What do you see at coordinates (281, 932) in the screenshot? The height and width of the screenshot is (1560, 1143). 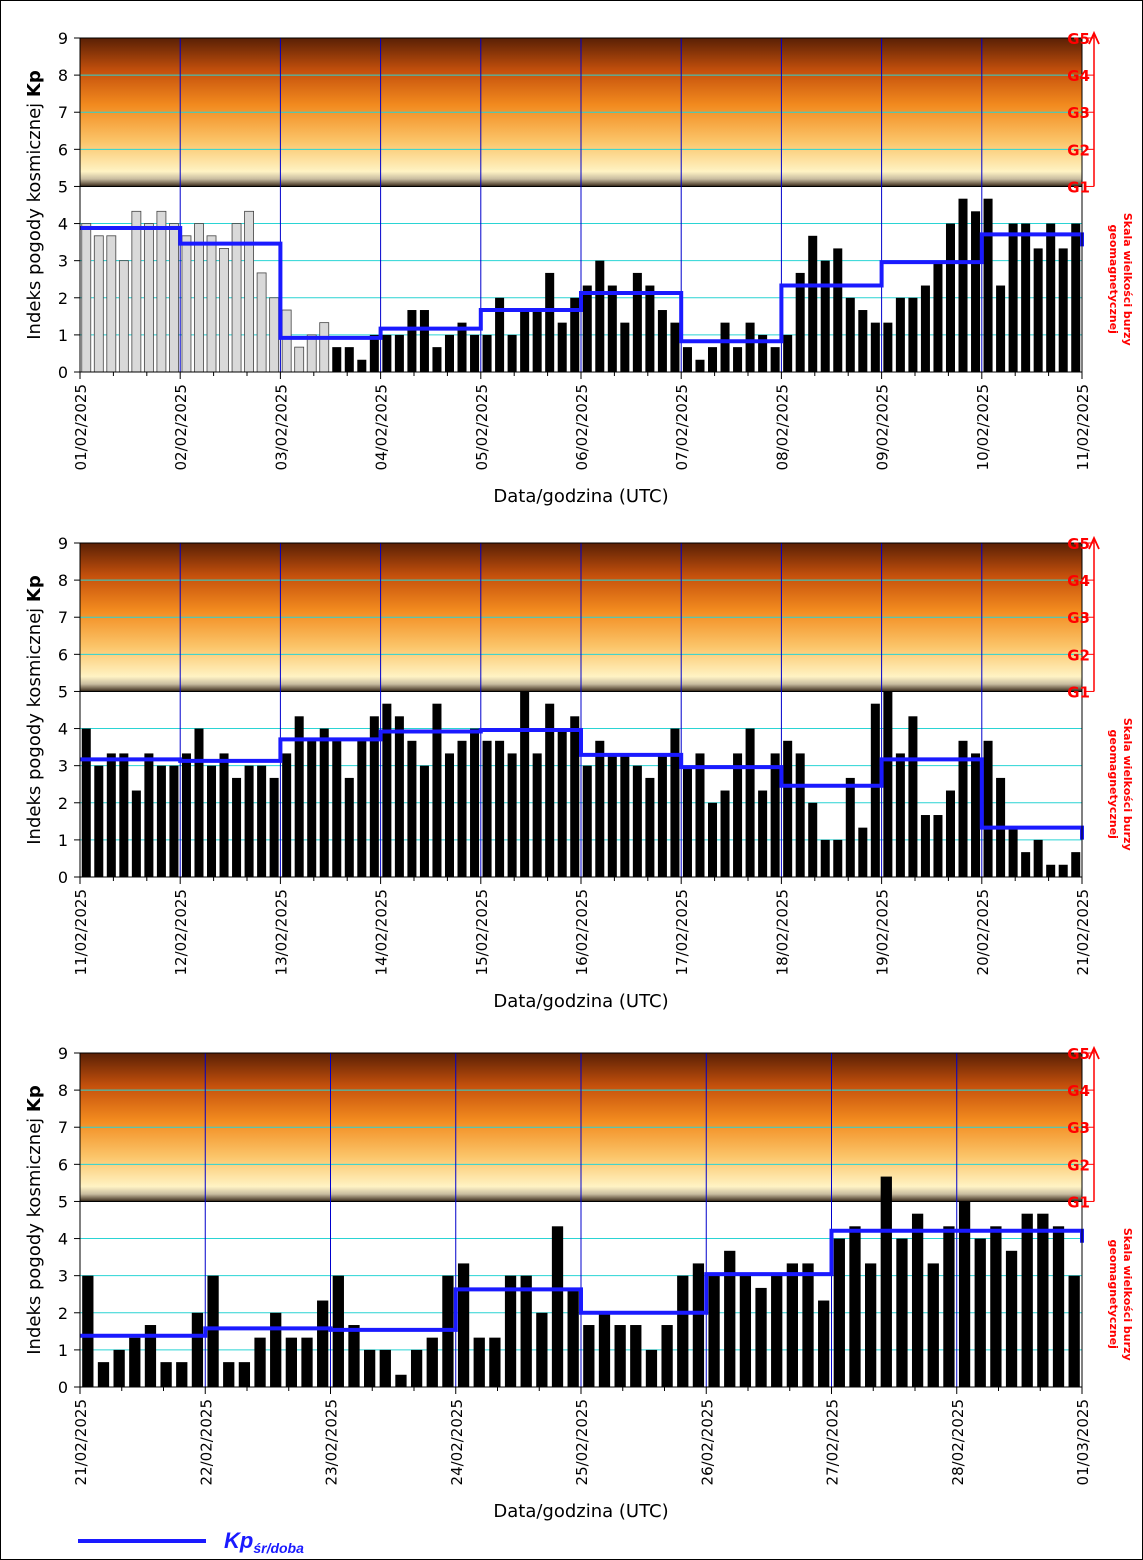 I see `x-tick-label: 13/02/2025` at bounding box center [281, 932].